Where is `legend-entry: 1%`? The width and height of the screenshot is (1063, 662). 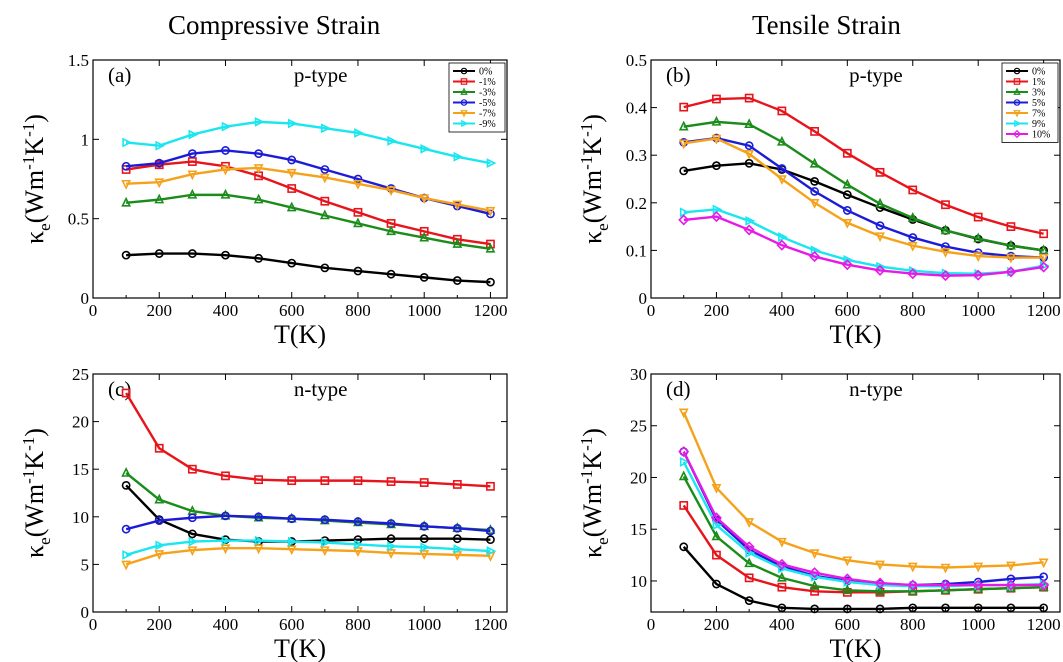 legend-entry: 1% is located at coordinates (1038, 82).